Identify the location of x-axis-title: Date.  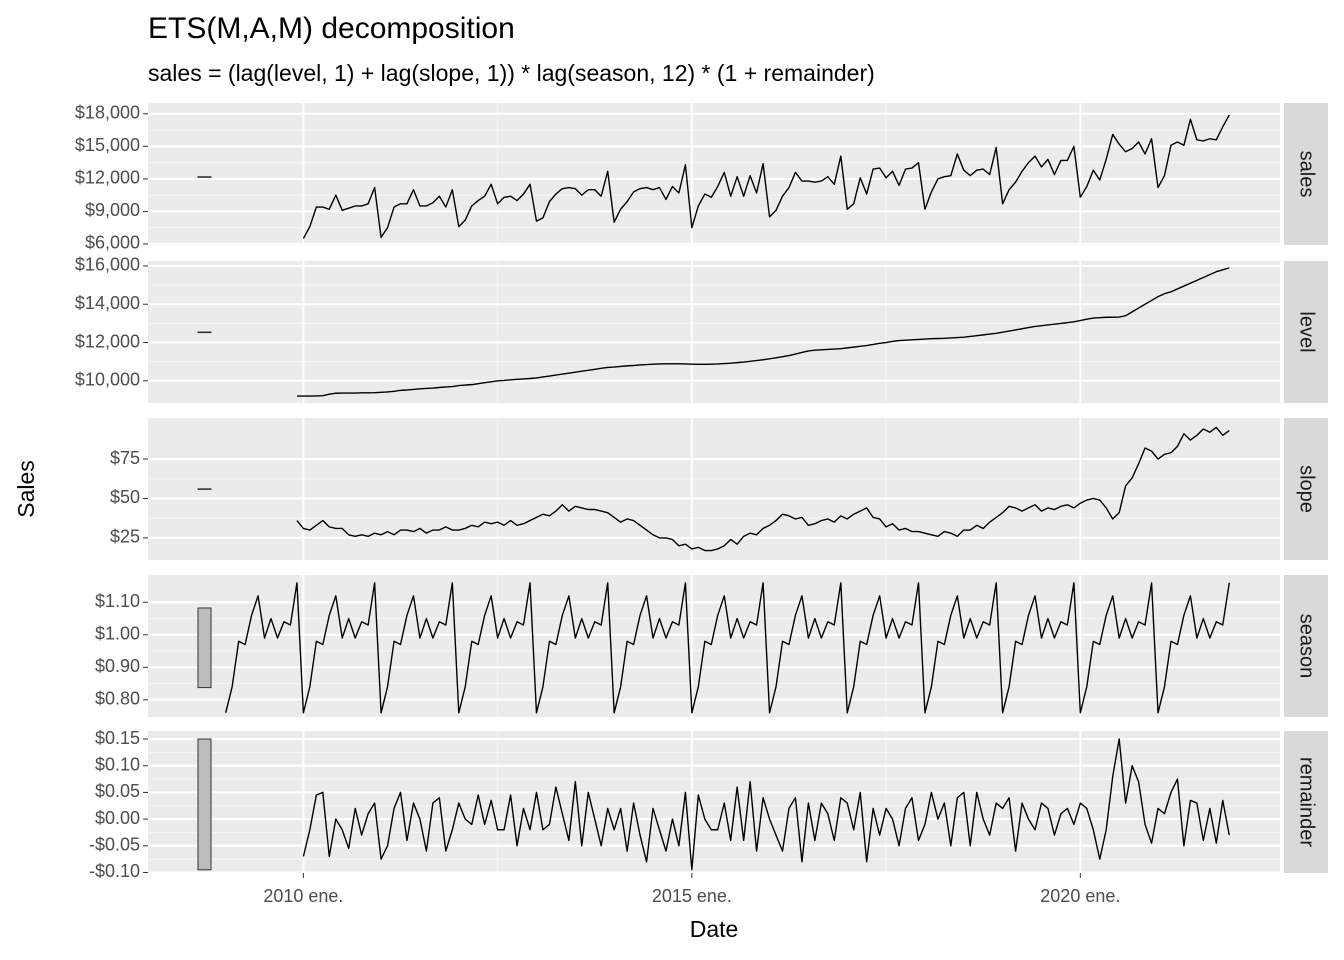
(714, 929).